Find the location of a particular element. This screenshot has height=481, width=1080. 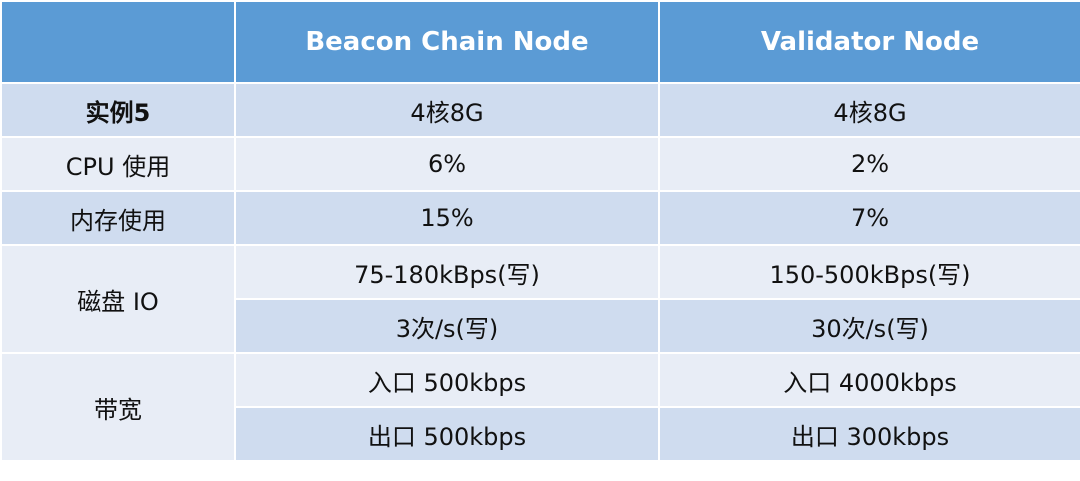

validator-value: 2% is located at coordinates (869, 164).